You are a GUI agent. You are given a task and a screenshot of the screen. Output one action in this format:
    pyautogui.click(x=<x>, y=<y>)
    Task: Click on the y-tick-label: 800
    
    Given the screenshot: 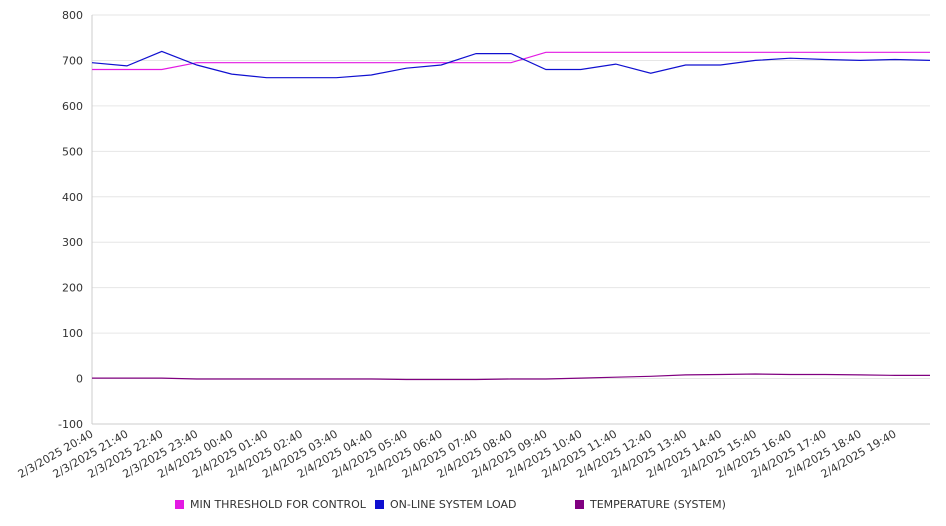 What is the action you would take?
    pyautogui.click(x=72, y=15)
    